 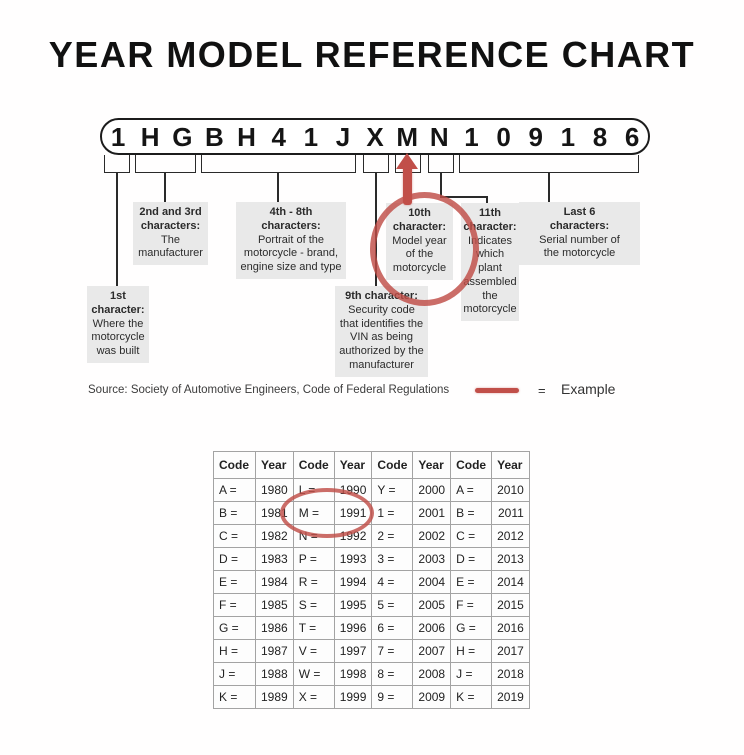 I want to click on code-cell: 3 =, so click(x=392, y=559).